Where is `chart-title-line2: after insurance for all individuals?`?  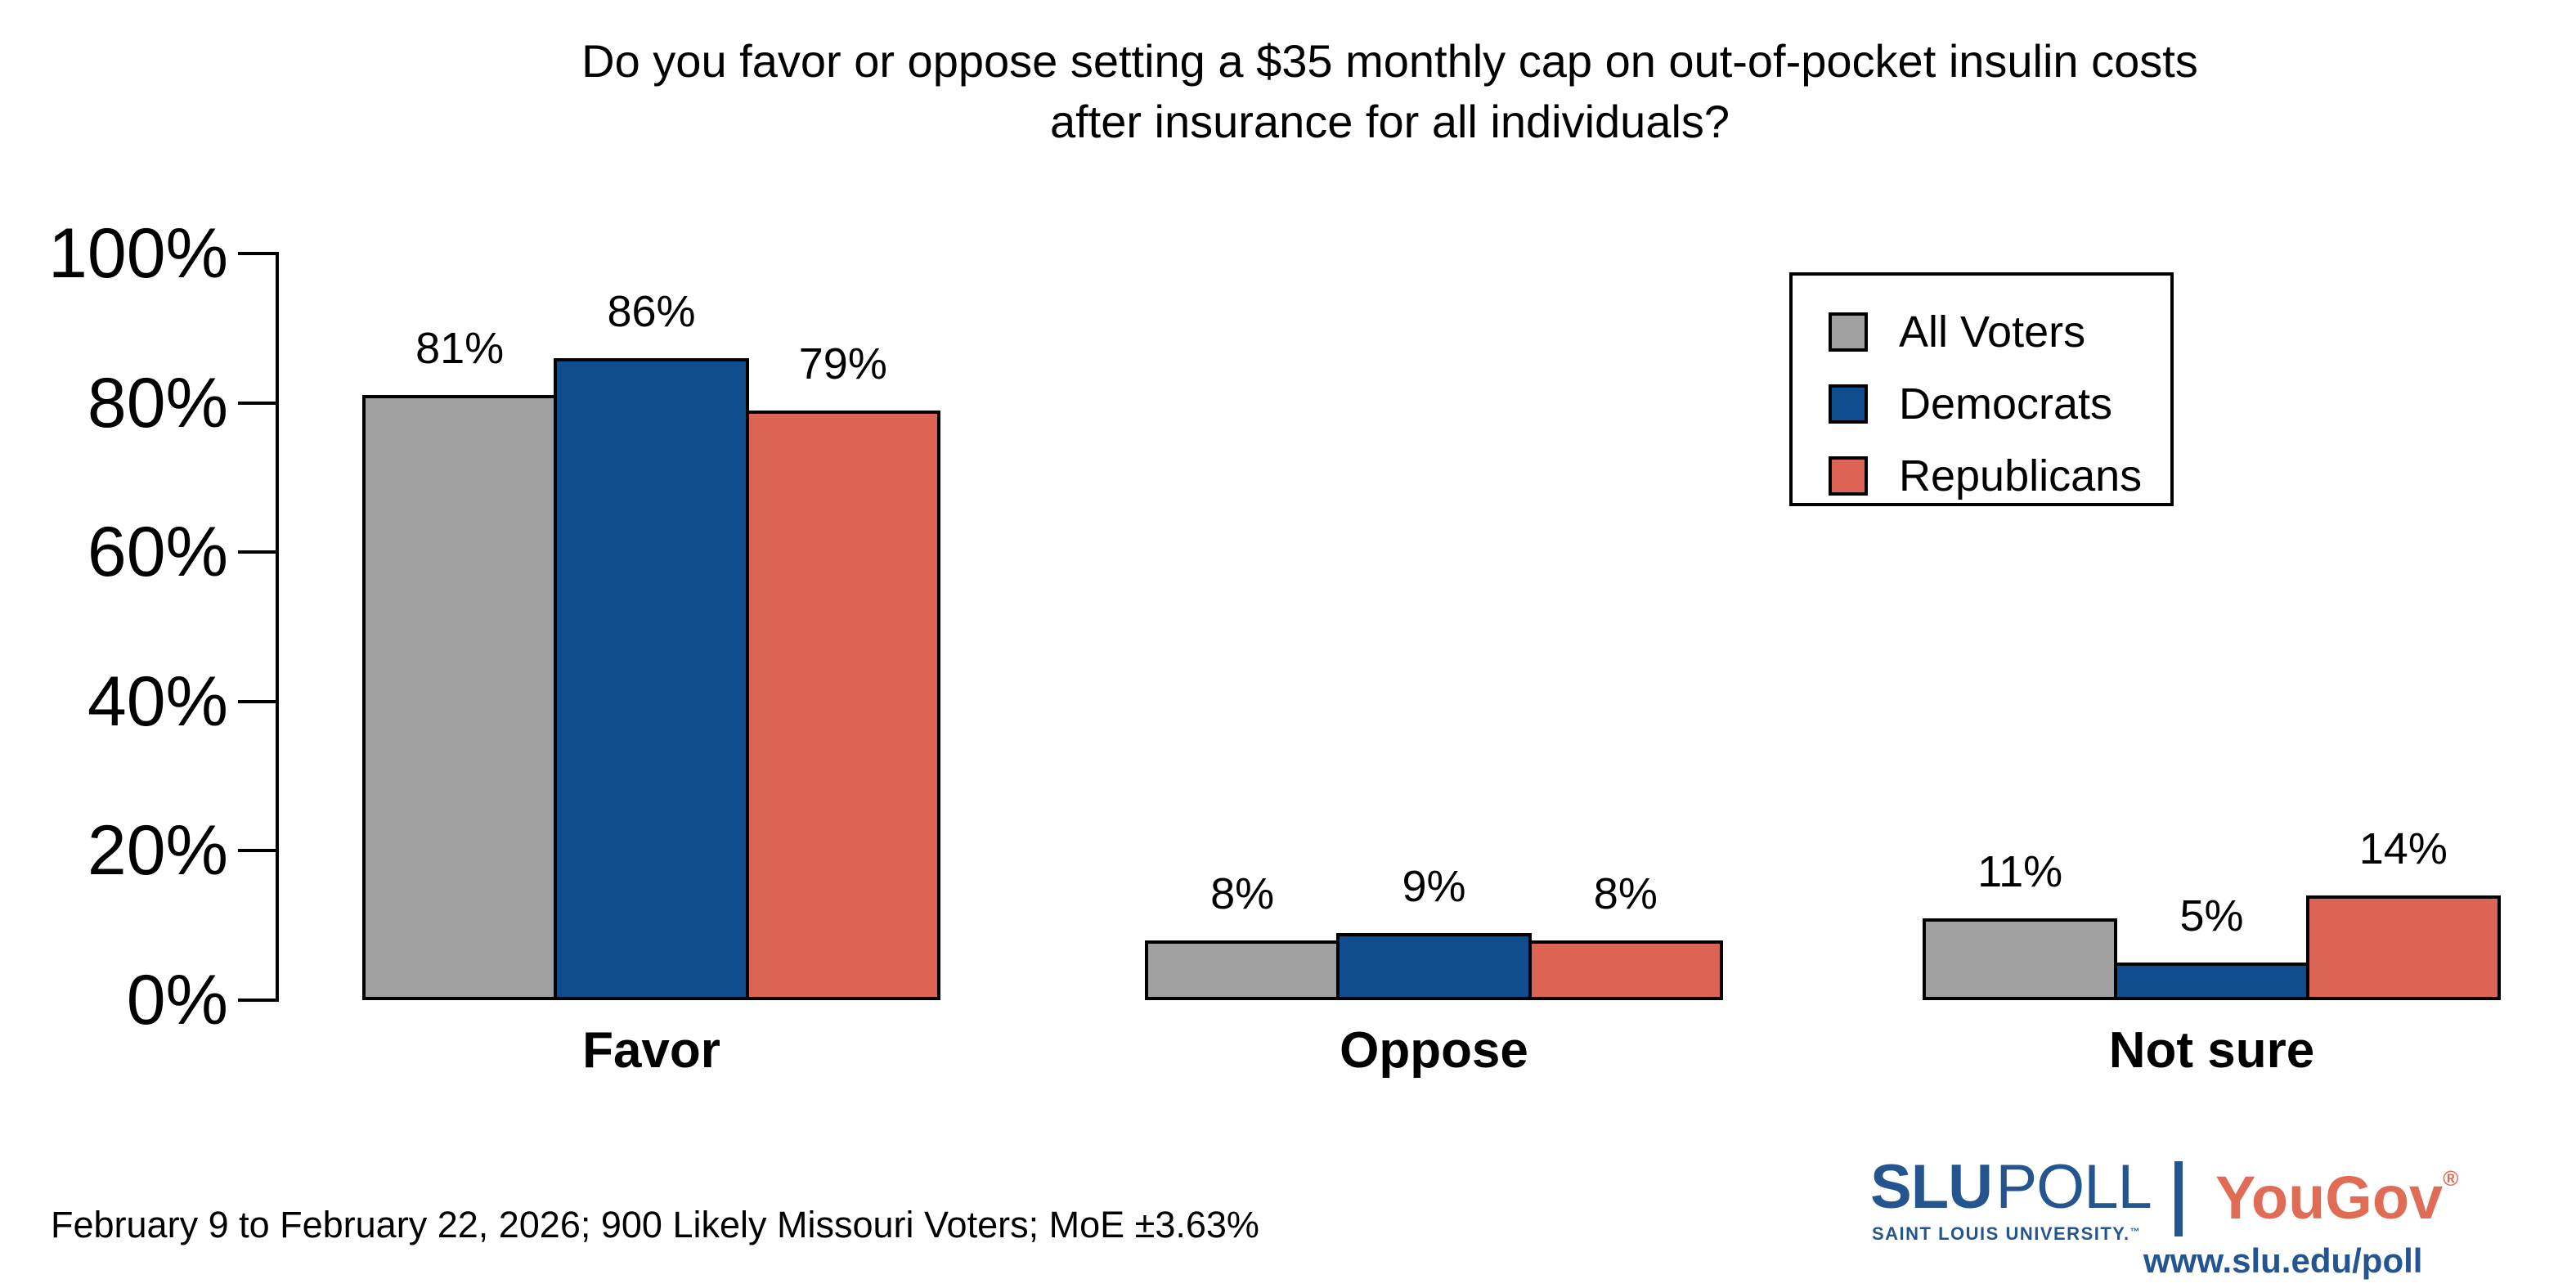 chart-title-line2: after insurance for all individuals? is located at coordinates (1389, 121).